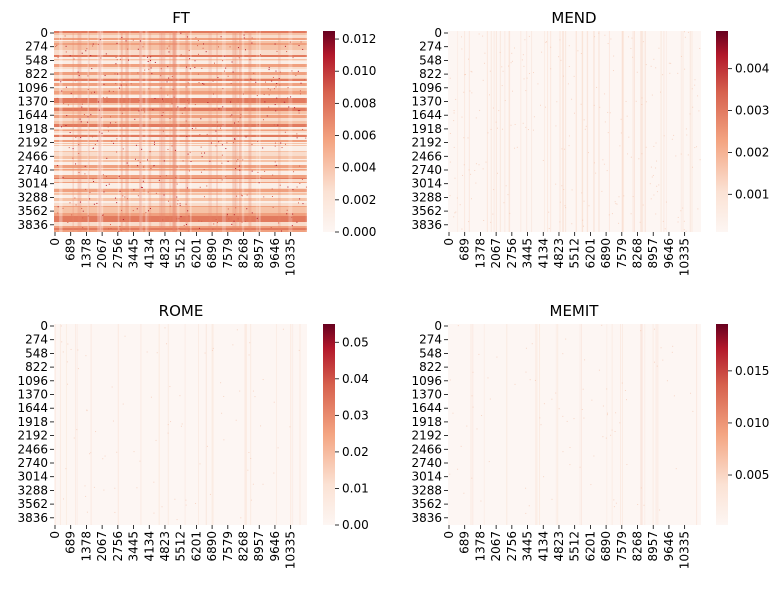 This screenshot has width=784, height=590. I want to click on x-tick-label: 8268, so click(638, 546).